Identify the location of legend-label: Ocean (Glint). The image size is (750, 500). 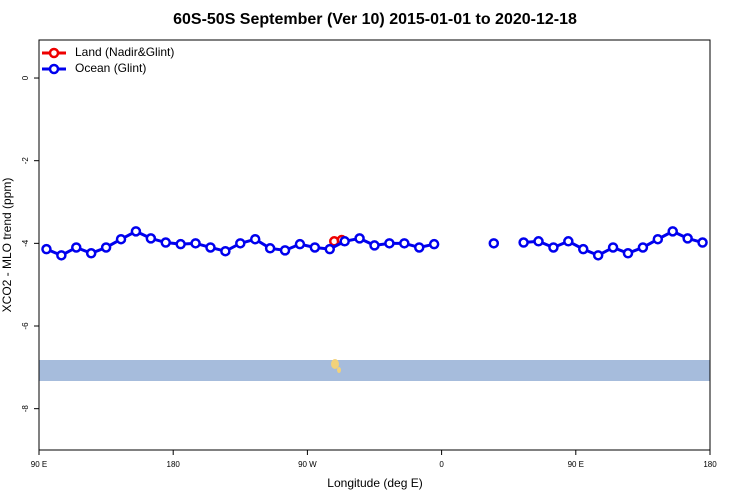
(110, 68).